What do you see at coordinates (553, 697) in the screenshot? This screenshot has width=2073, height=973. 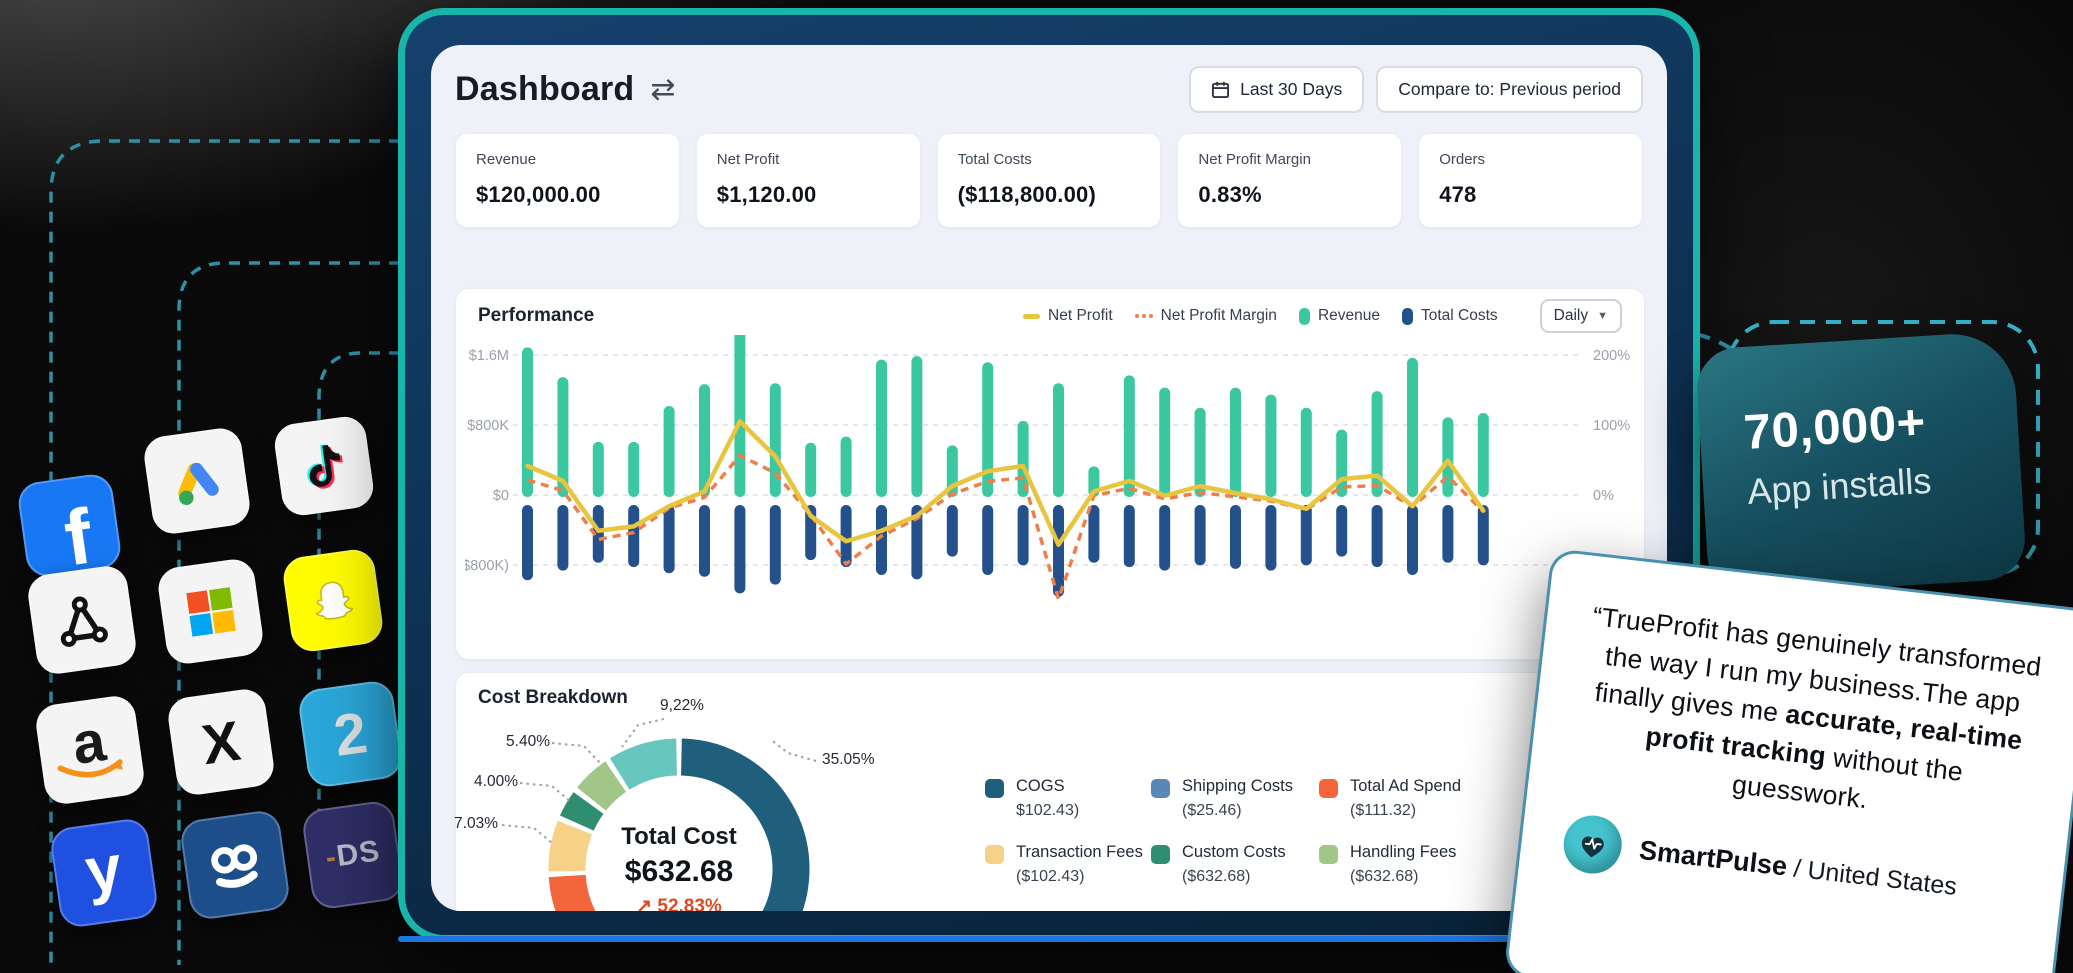 I see `cost-breakdown-title: Cost Breakdown` at bounding box center [553, 697].